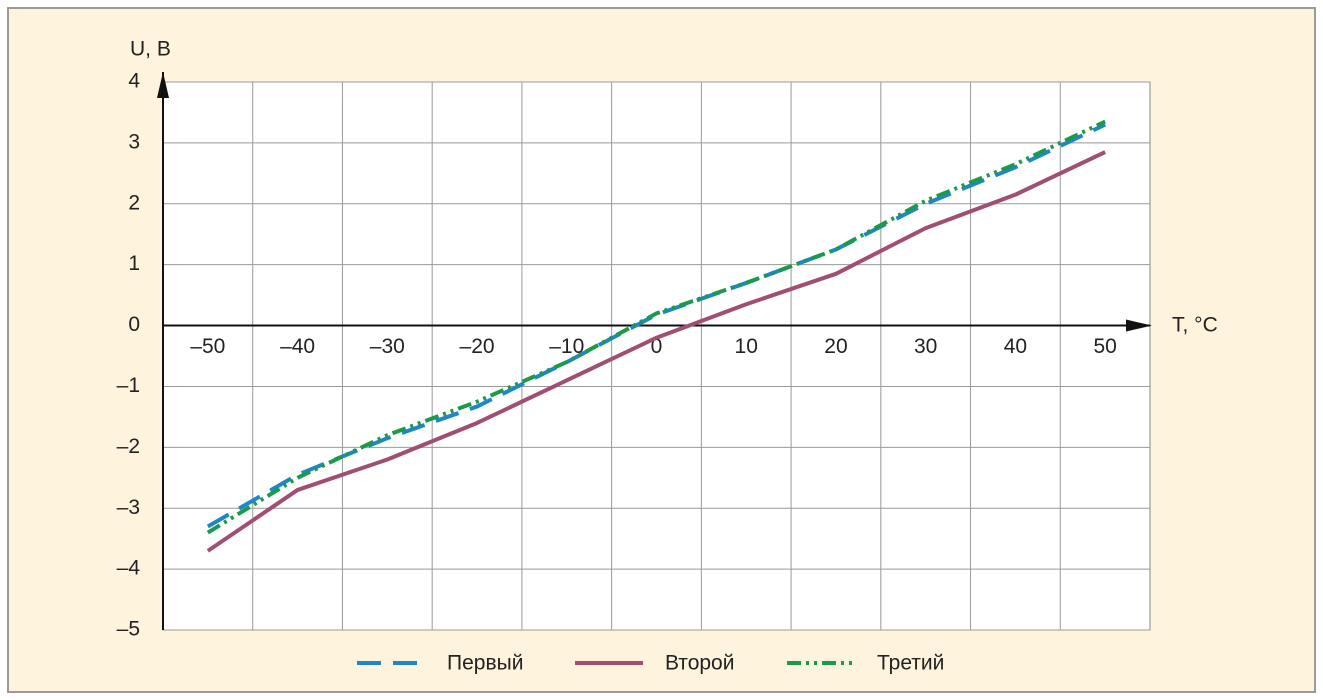 This screenshot has height=700, width=1323. Describe the element at coordinates (297, 346) in the screenshot. I see `x-tick-label: –40` at that location.